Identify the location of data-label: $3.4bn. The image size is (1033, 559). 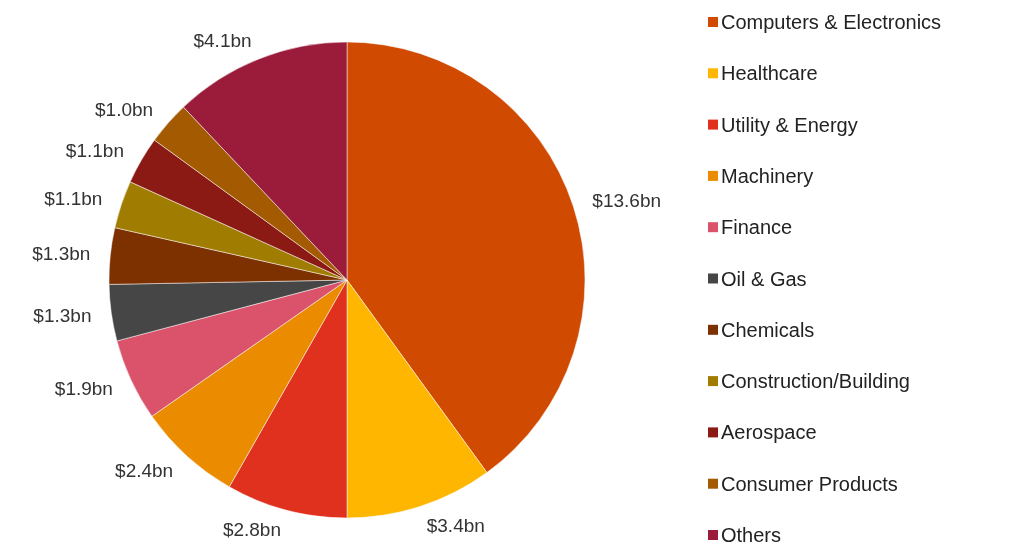
(455, 526).